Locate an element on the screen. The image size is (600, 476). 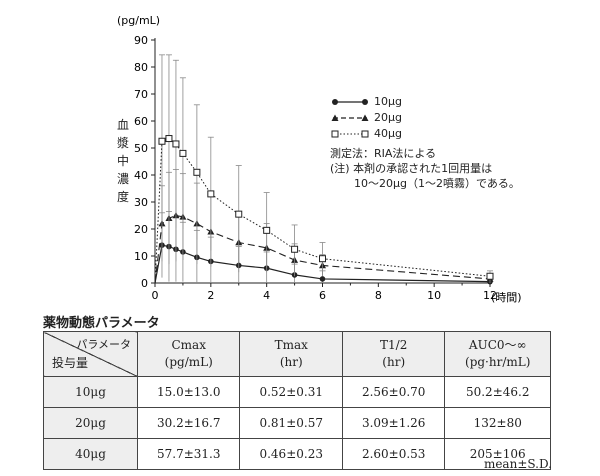
tmax-cell: 0.46±0.23 is located at coordinates (291, 454).